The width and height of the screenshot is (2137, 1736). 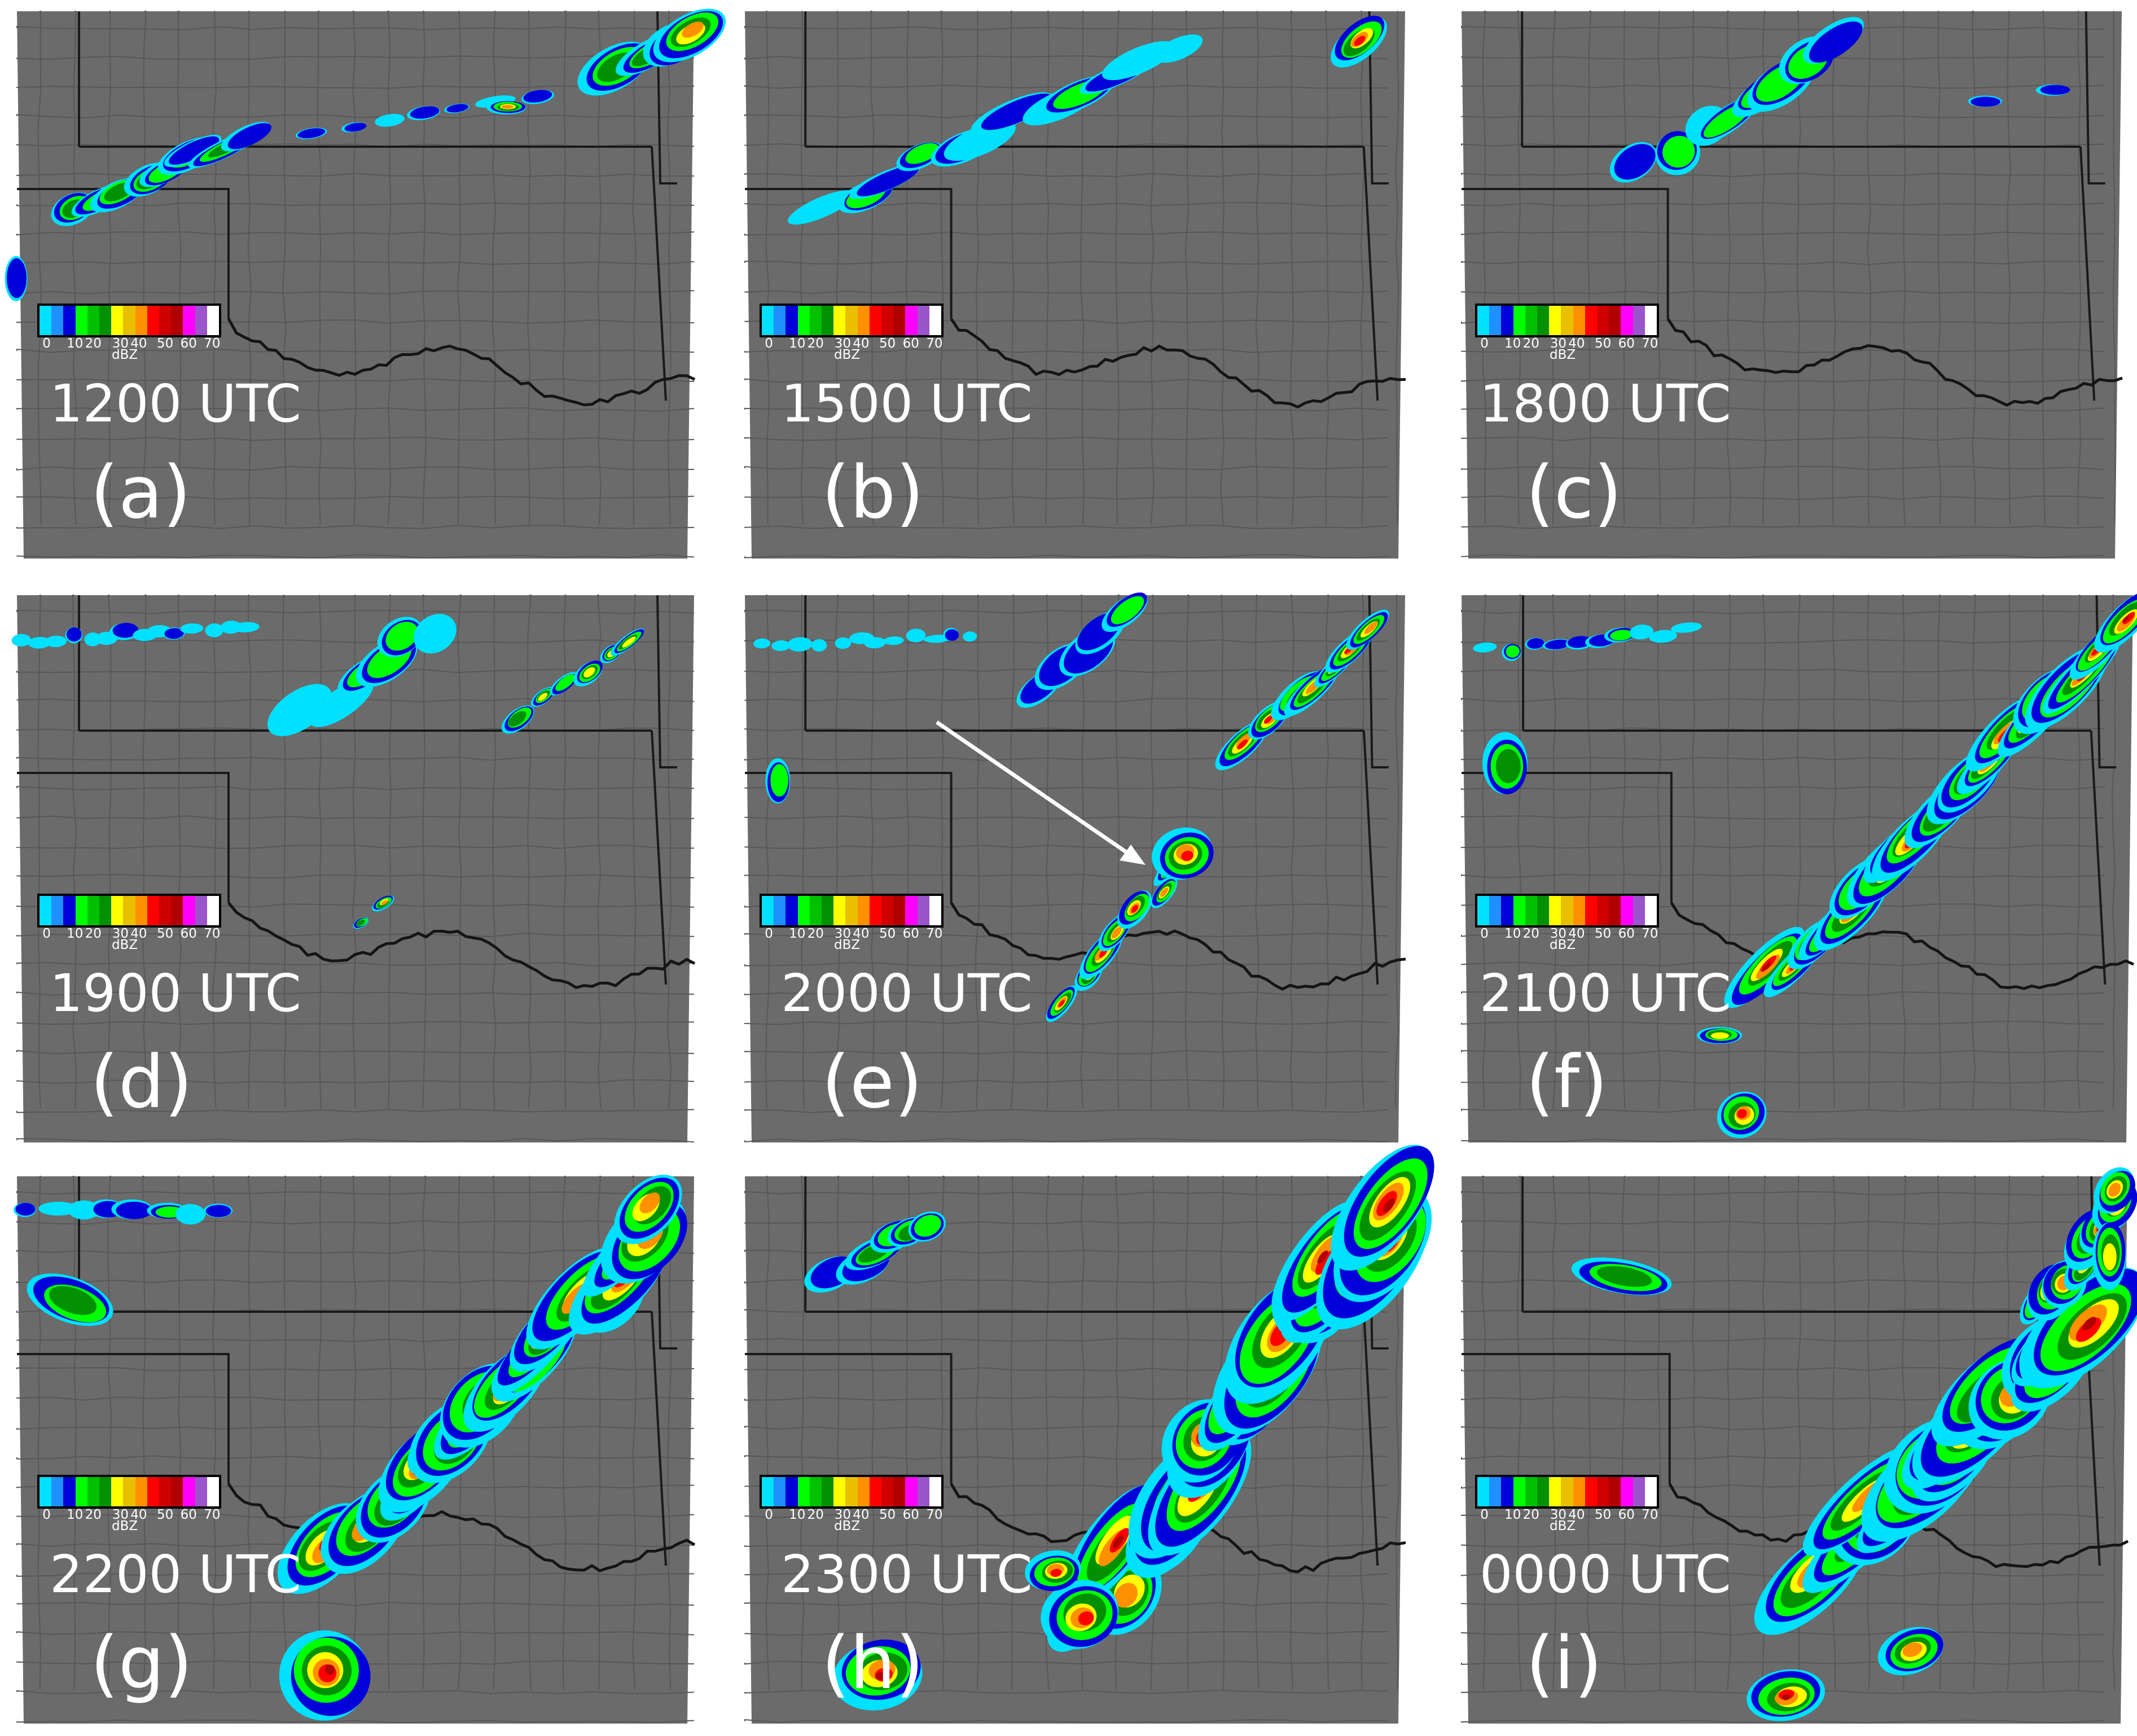 I want to click on map-background, so click(x=1795, y=1450).